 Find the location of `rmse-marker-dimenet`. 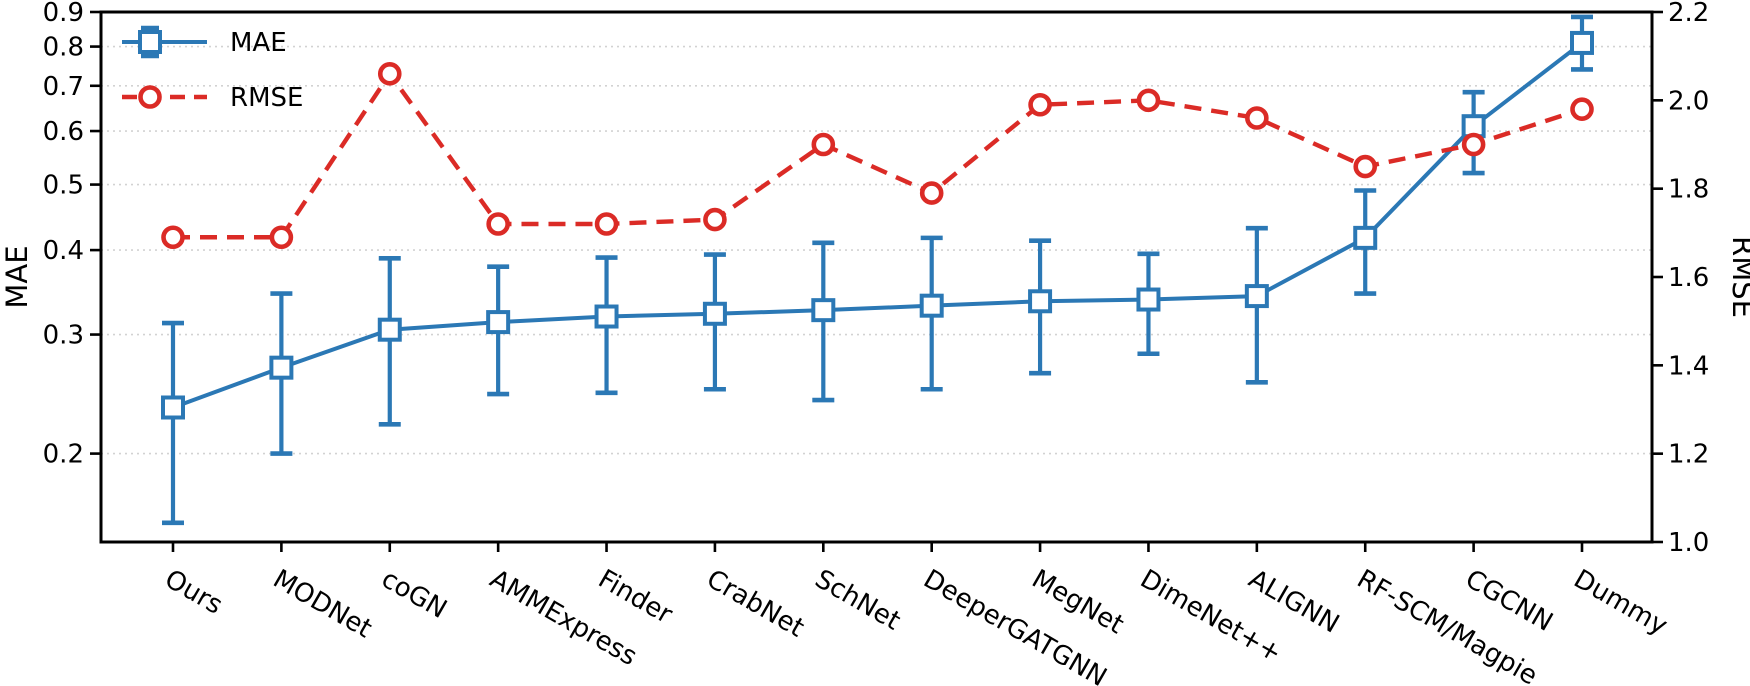

rmse-marker-dimenet is located at coordinates (1148, 100).